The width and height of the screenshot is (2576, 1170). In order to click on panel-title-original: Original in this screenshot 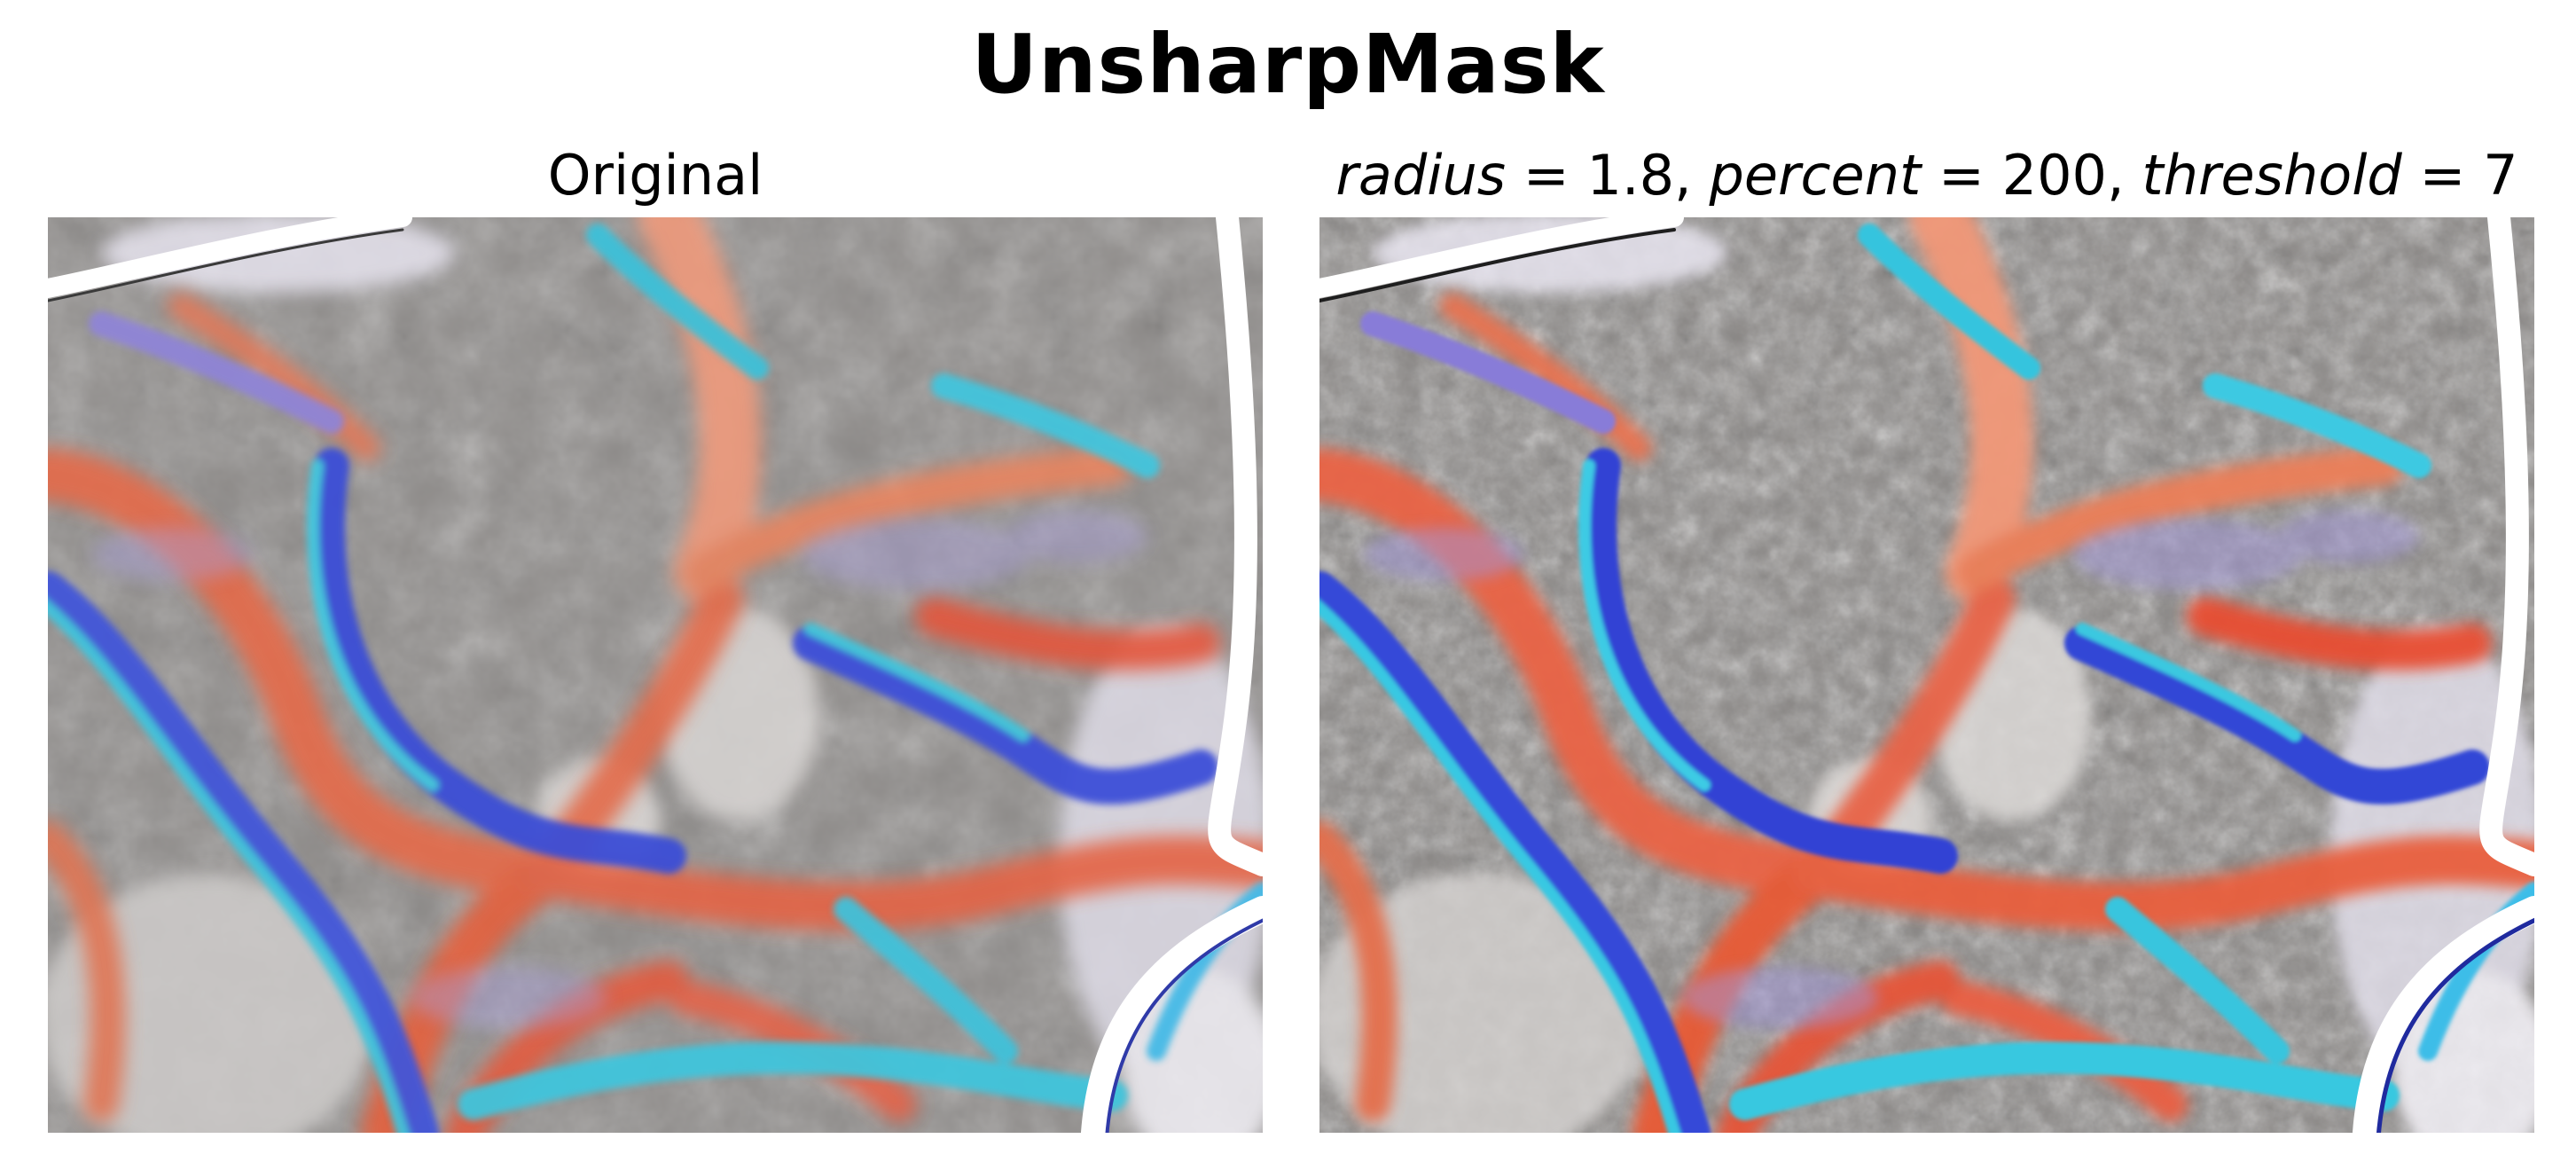, I will do `click(655, 175)`.